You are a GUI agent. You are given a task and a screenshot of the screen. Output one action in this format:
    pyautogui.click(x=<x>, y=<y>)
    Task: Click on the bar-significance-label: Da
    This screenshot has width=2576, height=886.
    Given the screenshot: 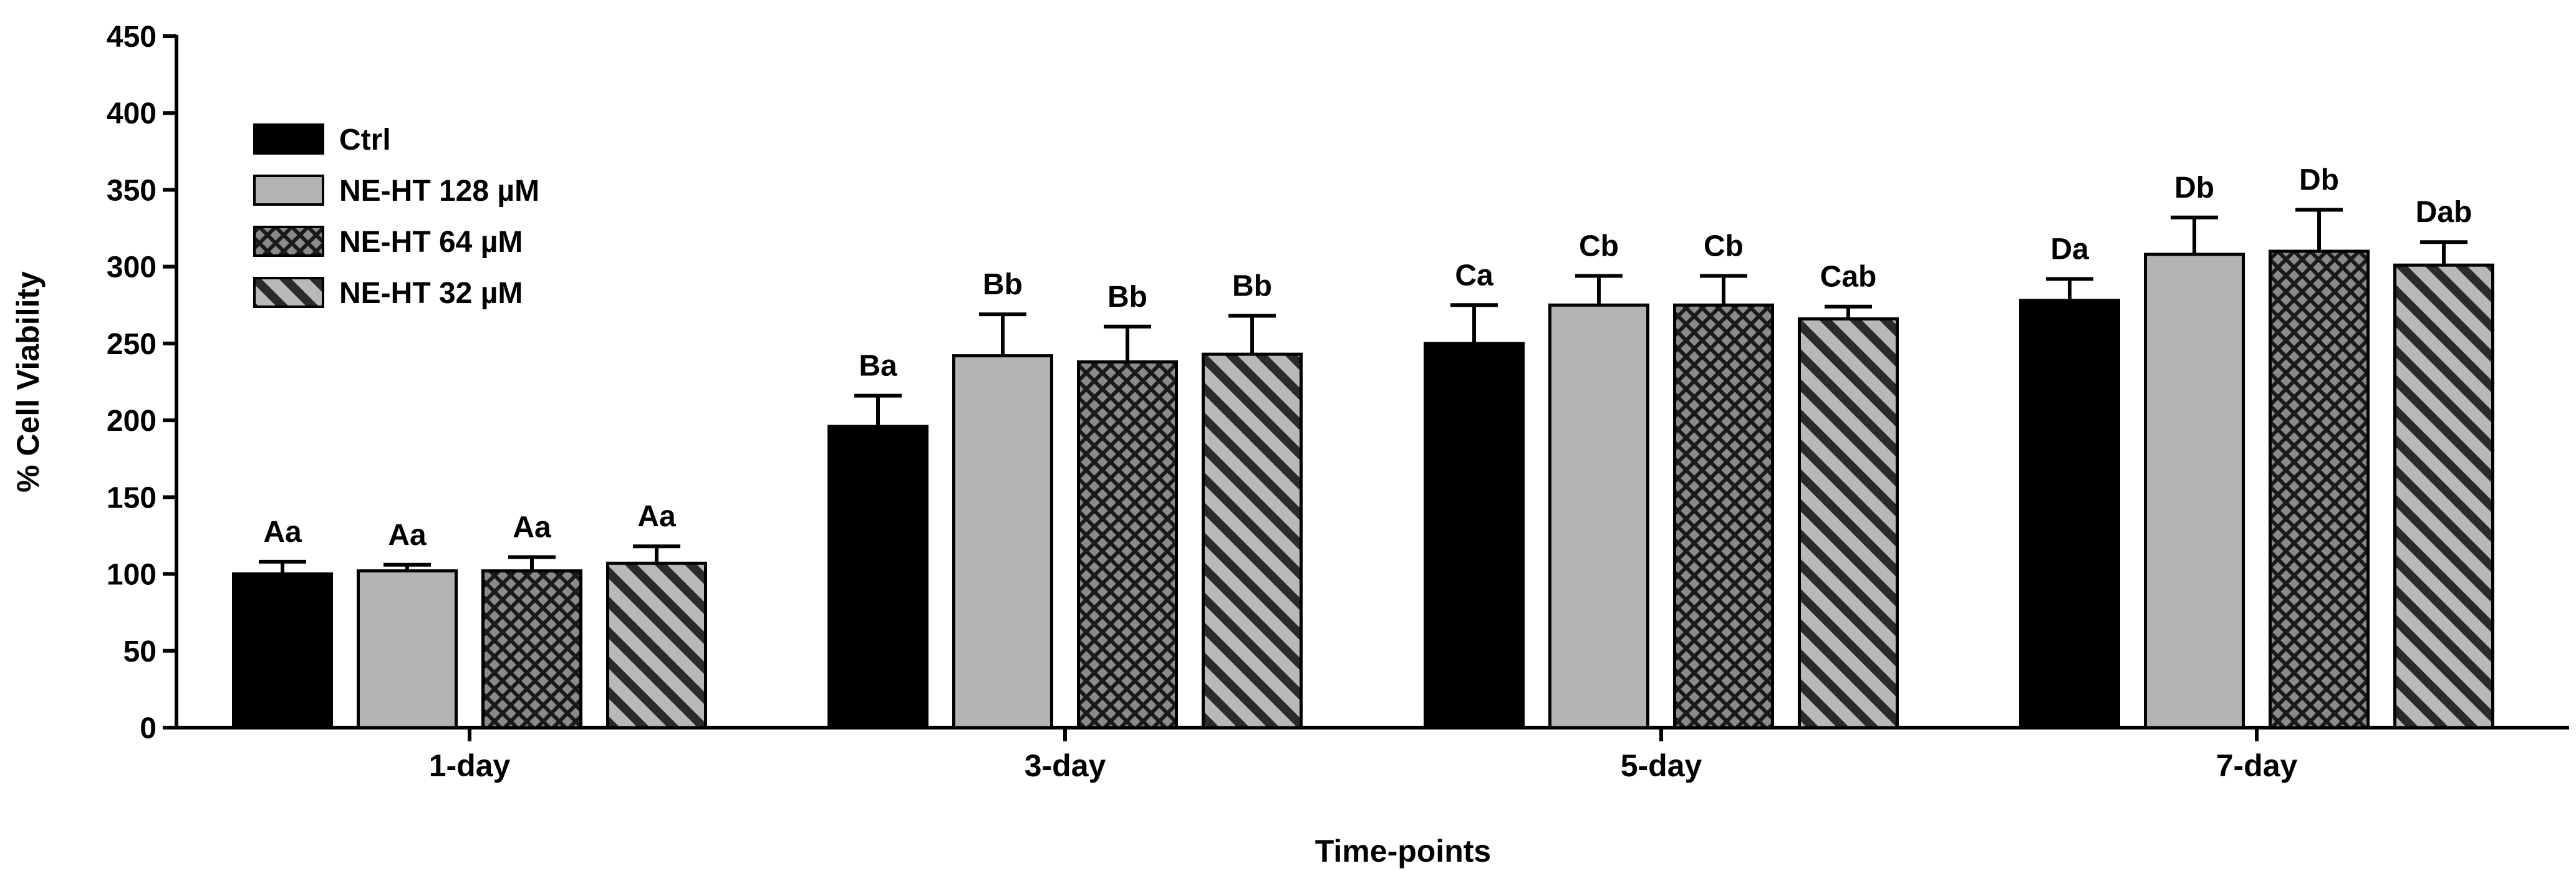 What is the action you would take?
    pyautogui.click(x=2069, y=249)
    